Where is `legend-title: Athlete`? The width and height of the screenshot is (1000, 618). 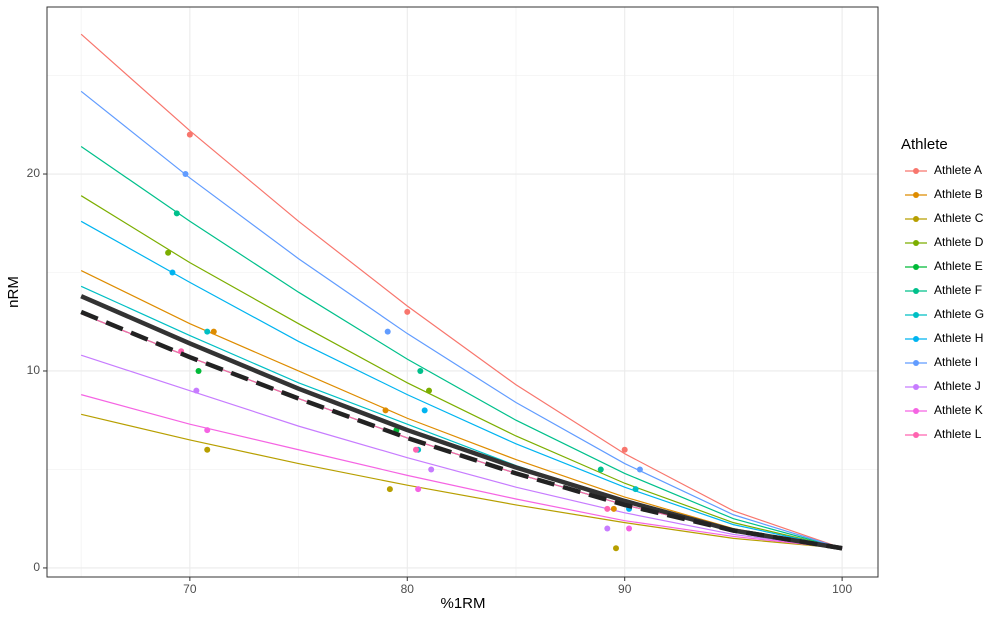 legend-title: Athlete is located at coordinates (924, 144).